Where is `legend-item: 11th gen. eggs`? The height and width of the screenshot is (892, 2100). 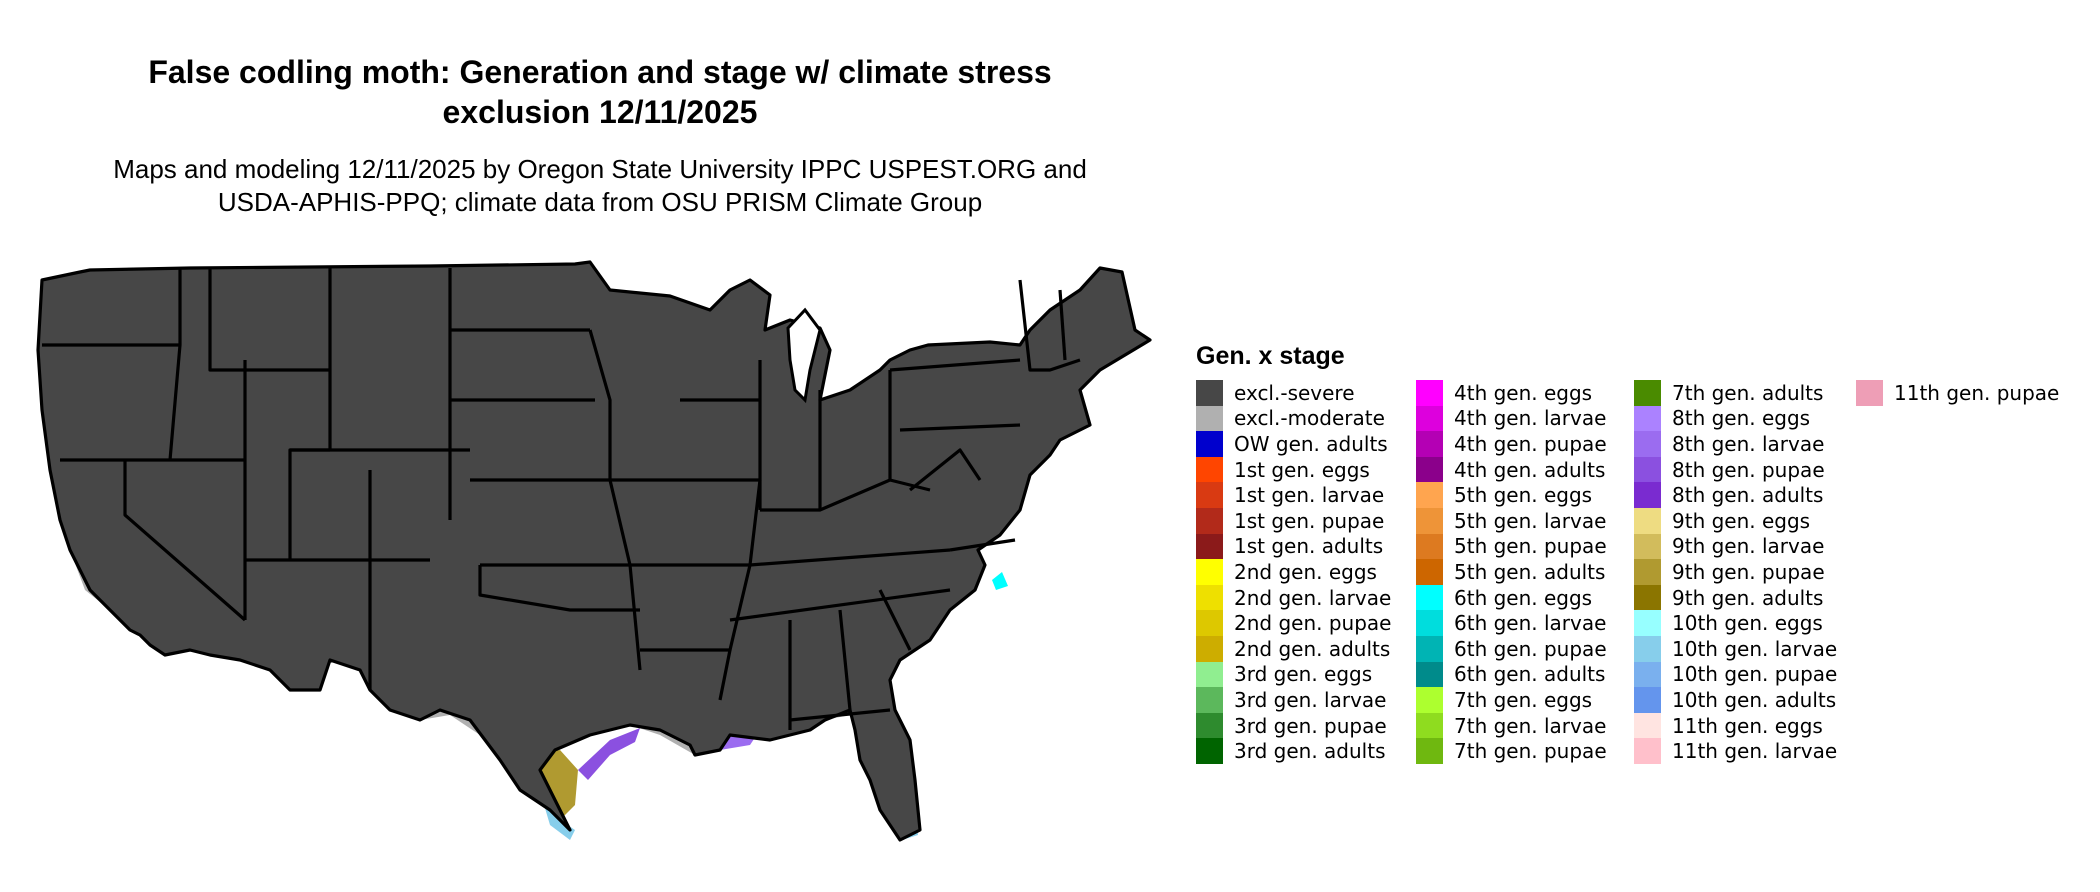 legend-item: 11th gen. eggs is located at coordinates (1735, 725).